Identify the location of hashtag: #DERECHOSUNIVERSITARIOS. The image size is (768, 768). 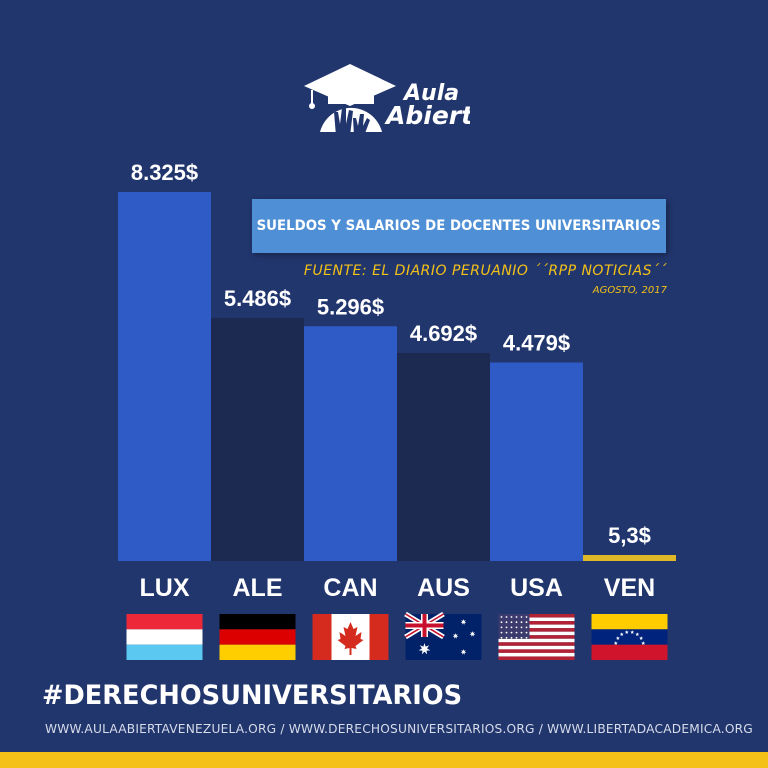
(252, 695).